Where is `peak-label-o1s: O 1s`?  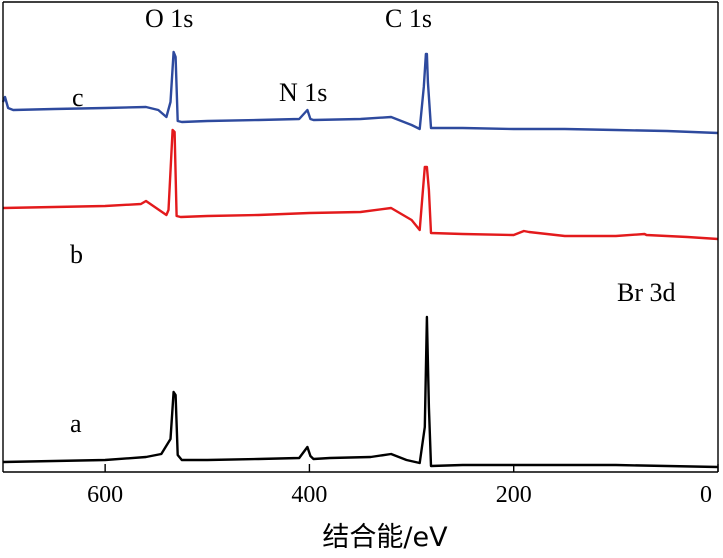
peak-label-o1s: O 1s is located at coordinates (169, 18).